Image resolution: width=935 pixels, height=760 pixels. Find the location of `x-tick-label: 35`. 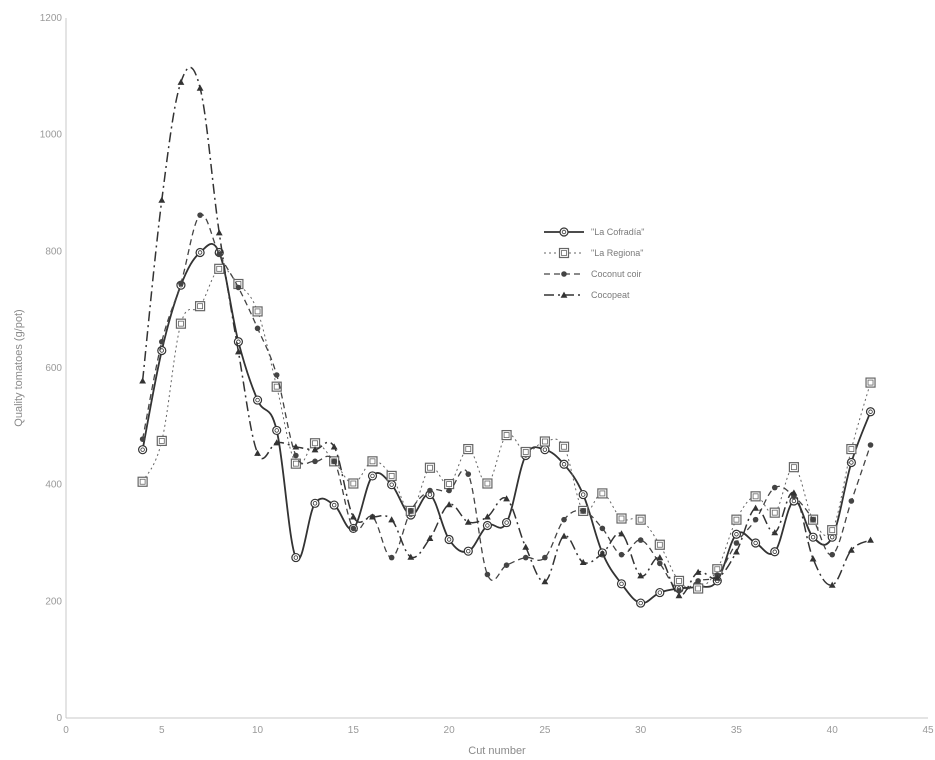

x-tick-label: 35 is located at coordinates (737, 730).